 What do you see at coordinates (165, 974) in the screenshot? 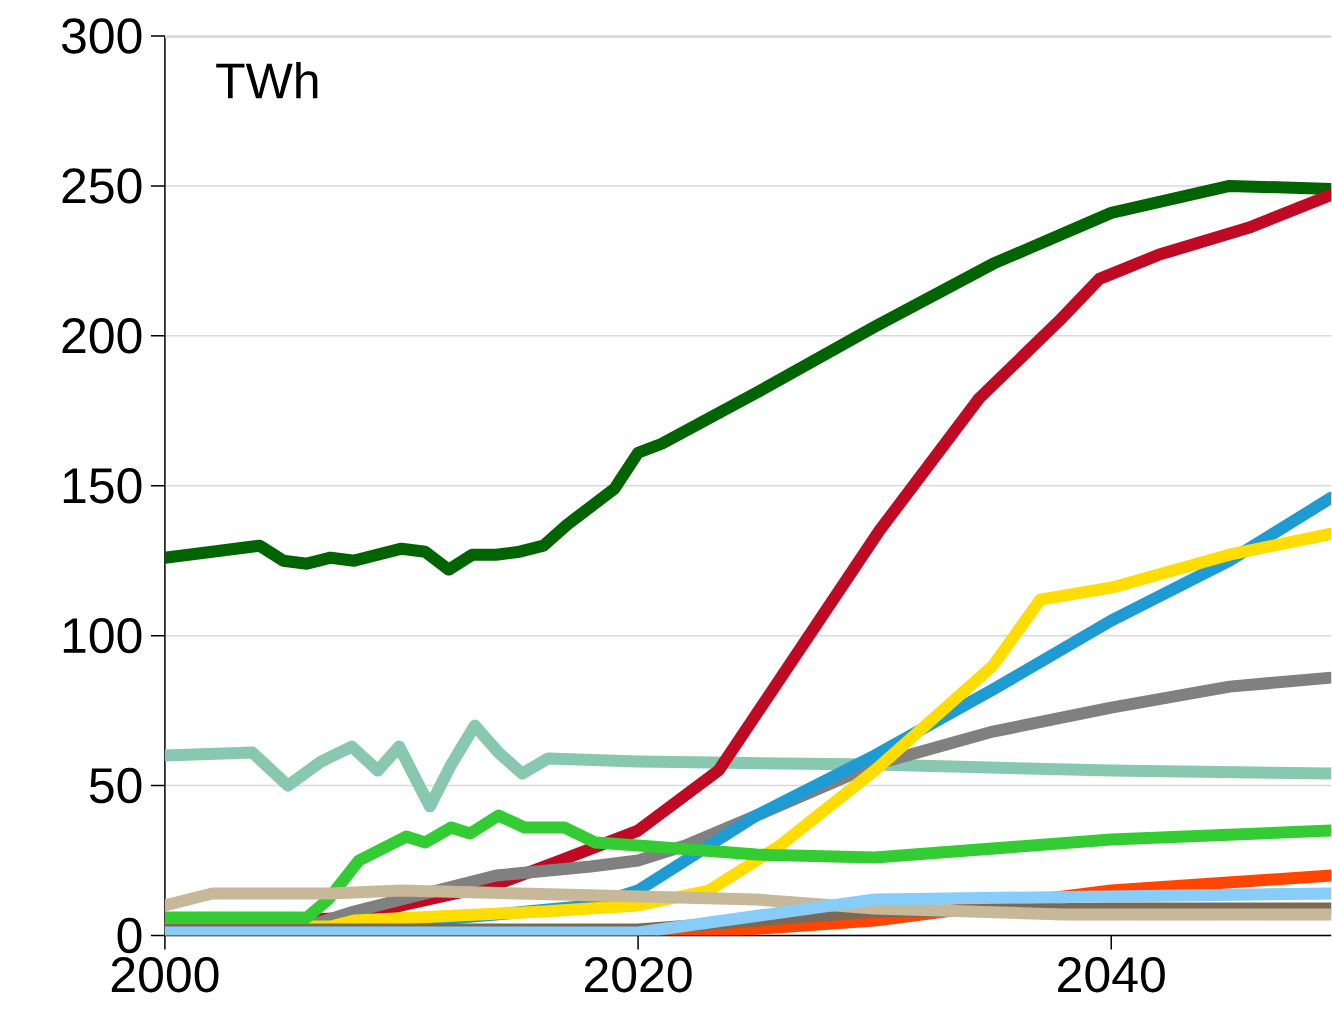
I see `x-tick-label: 2000` at bounding box center [165, 974].